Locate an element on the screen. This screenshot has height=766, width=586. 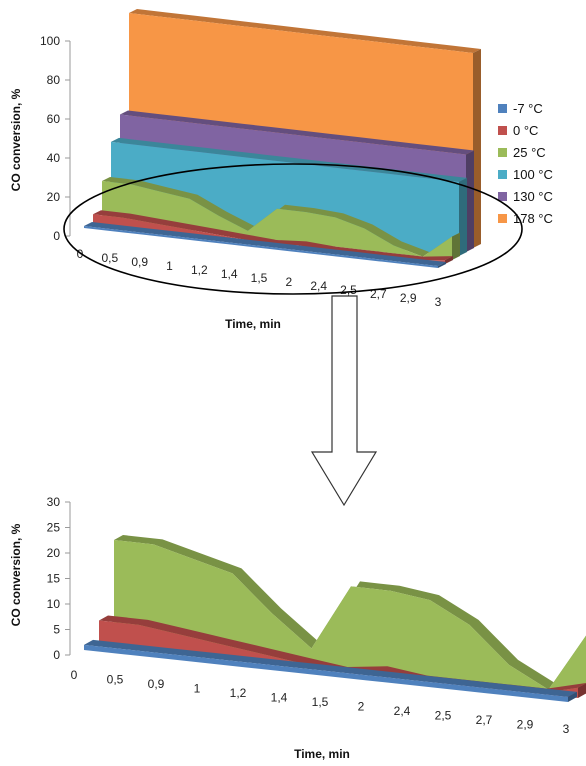
bottom-x-tick-label: 1 is located at coordinates (197, 689).